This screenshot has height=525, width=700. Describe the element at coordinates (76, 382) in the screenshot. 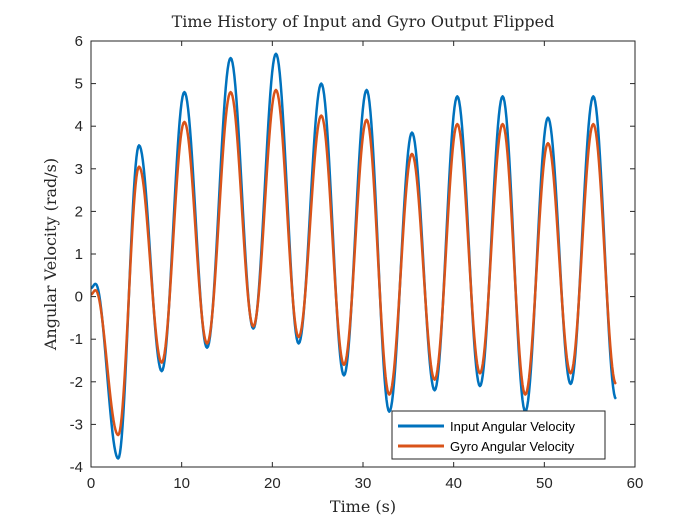

I see `y-tick-label: -2` at that location.